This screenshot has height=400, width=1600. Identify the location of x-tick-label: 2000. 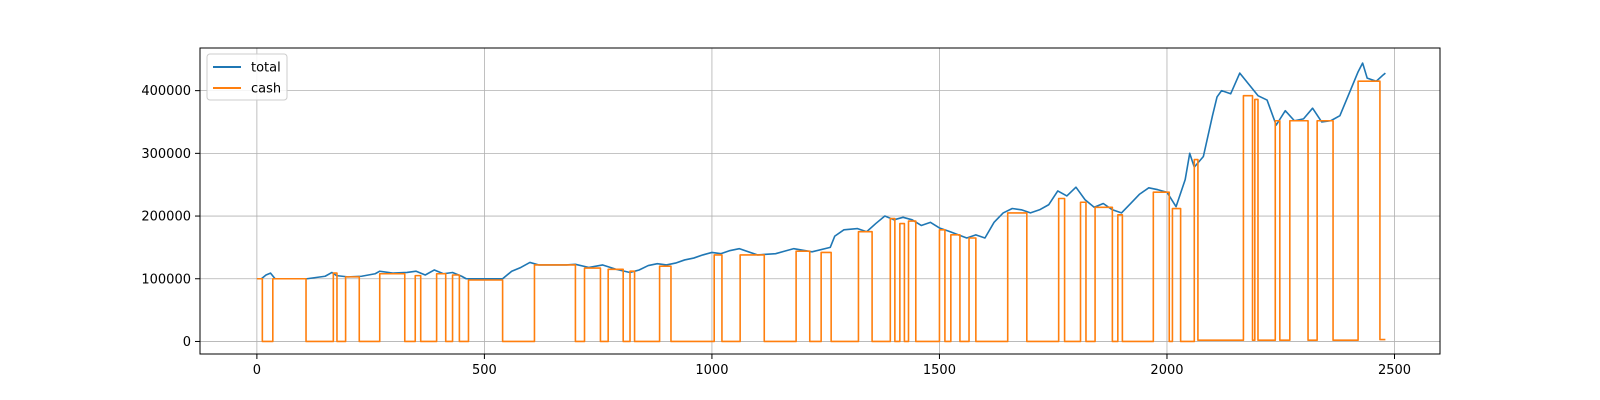
(1166, 370).